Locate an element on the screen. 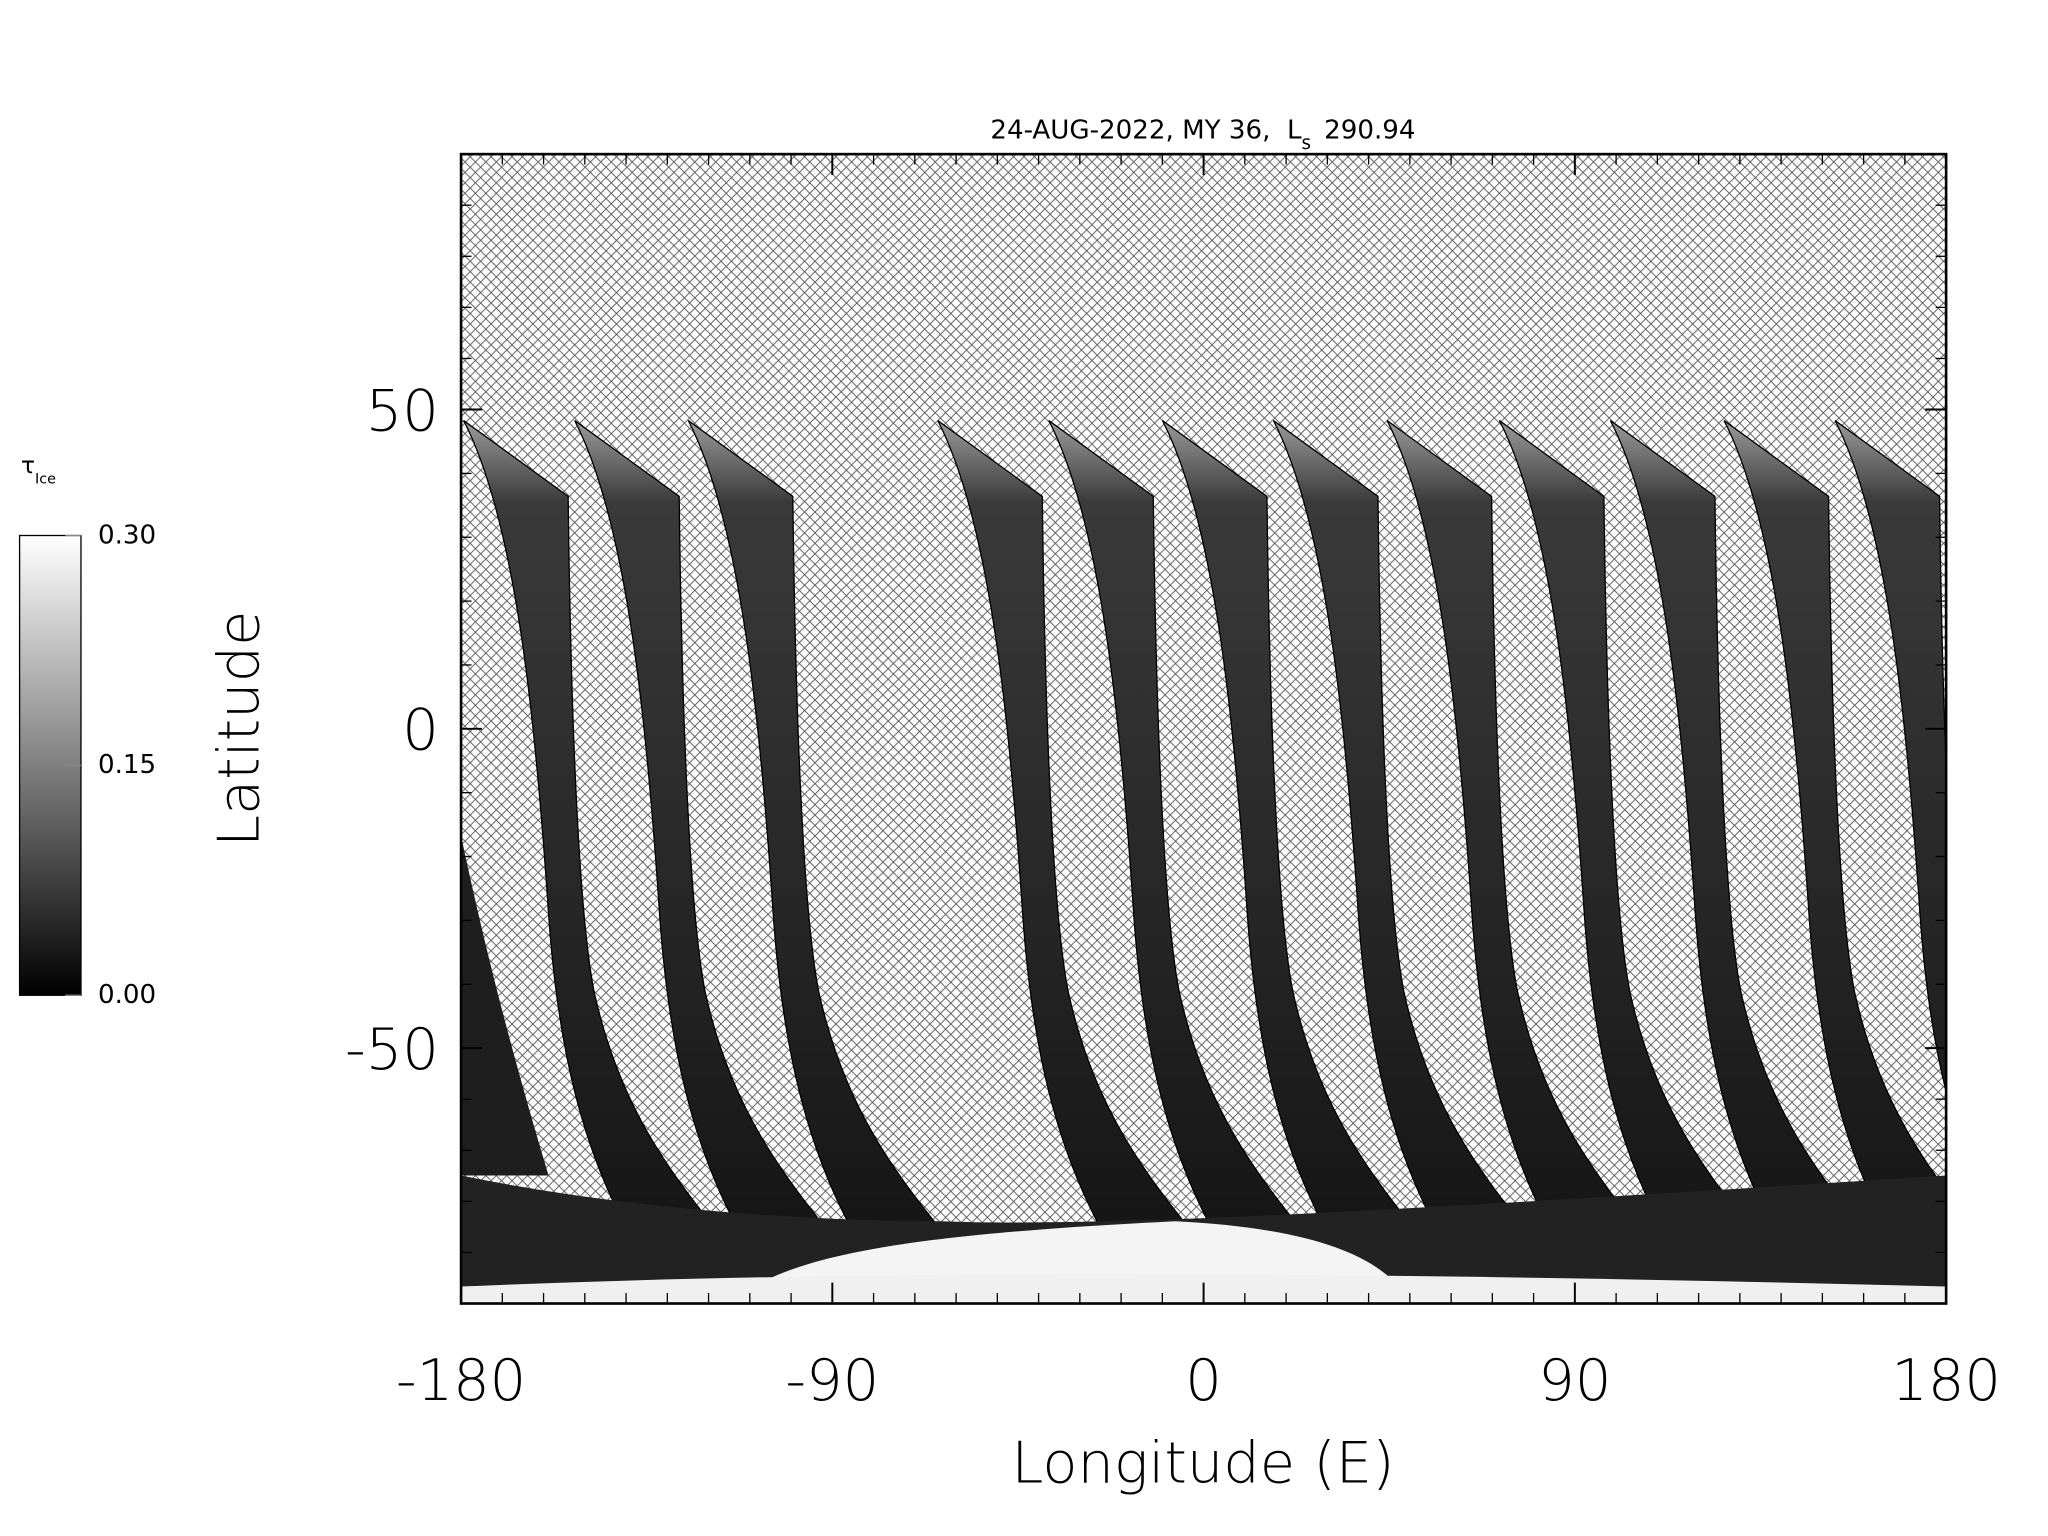 The height and width of the screenshot is (1536, 2048). x-axis-label: Longitude (E) is located at coordinates (1202, 1462).